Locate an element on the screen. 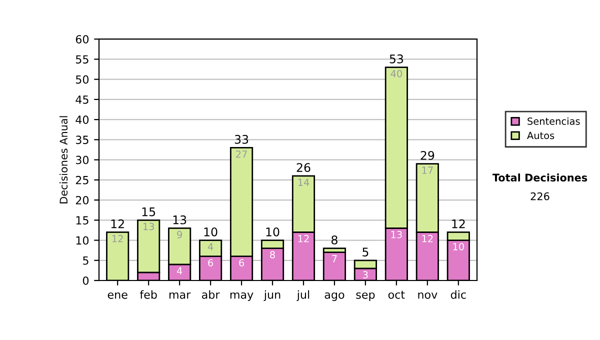 This screenshot has height=340, width=600. text: Total Decisiones is located at coordinates (540, 177).